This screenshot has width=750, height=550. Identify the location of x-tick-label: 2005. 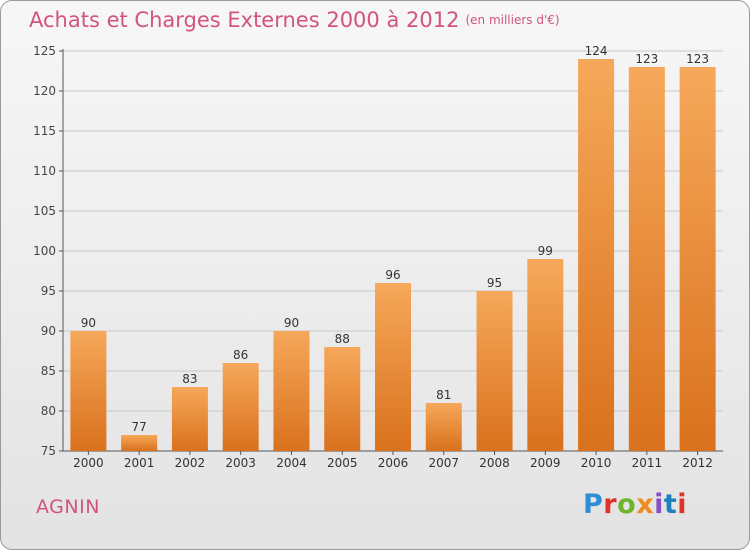
(342, 463).